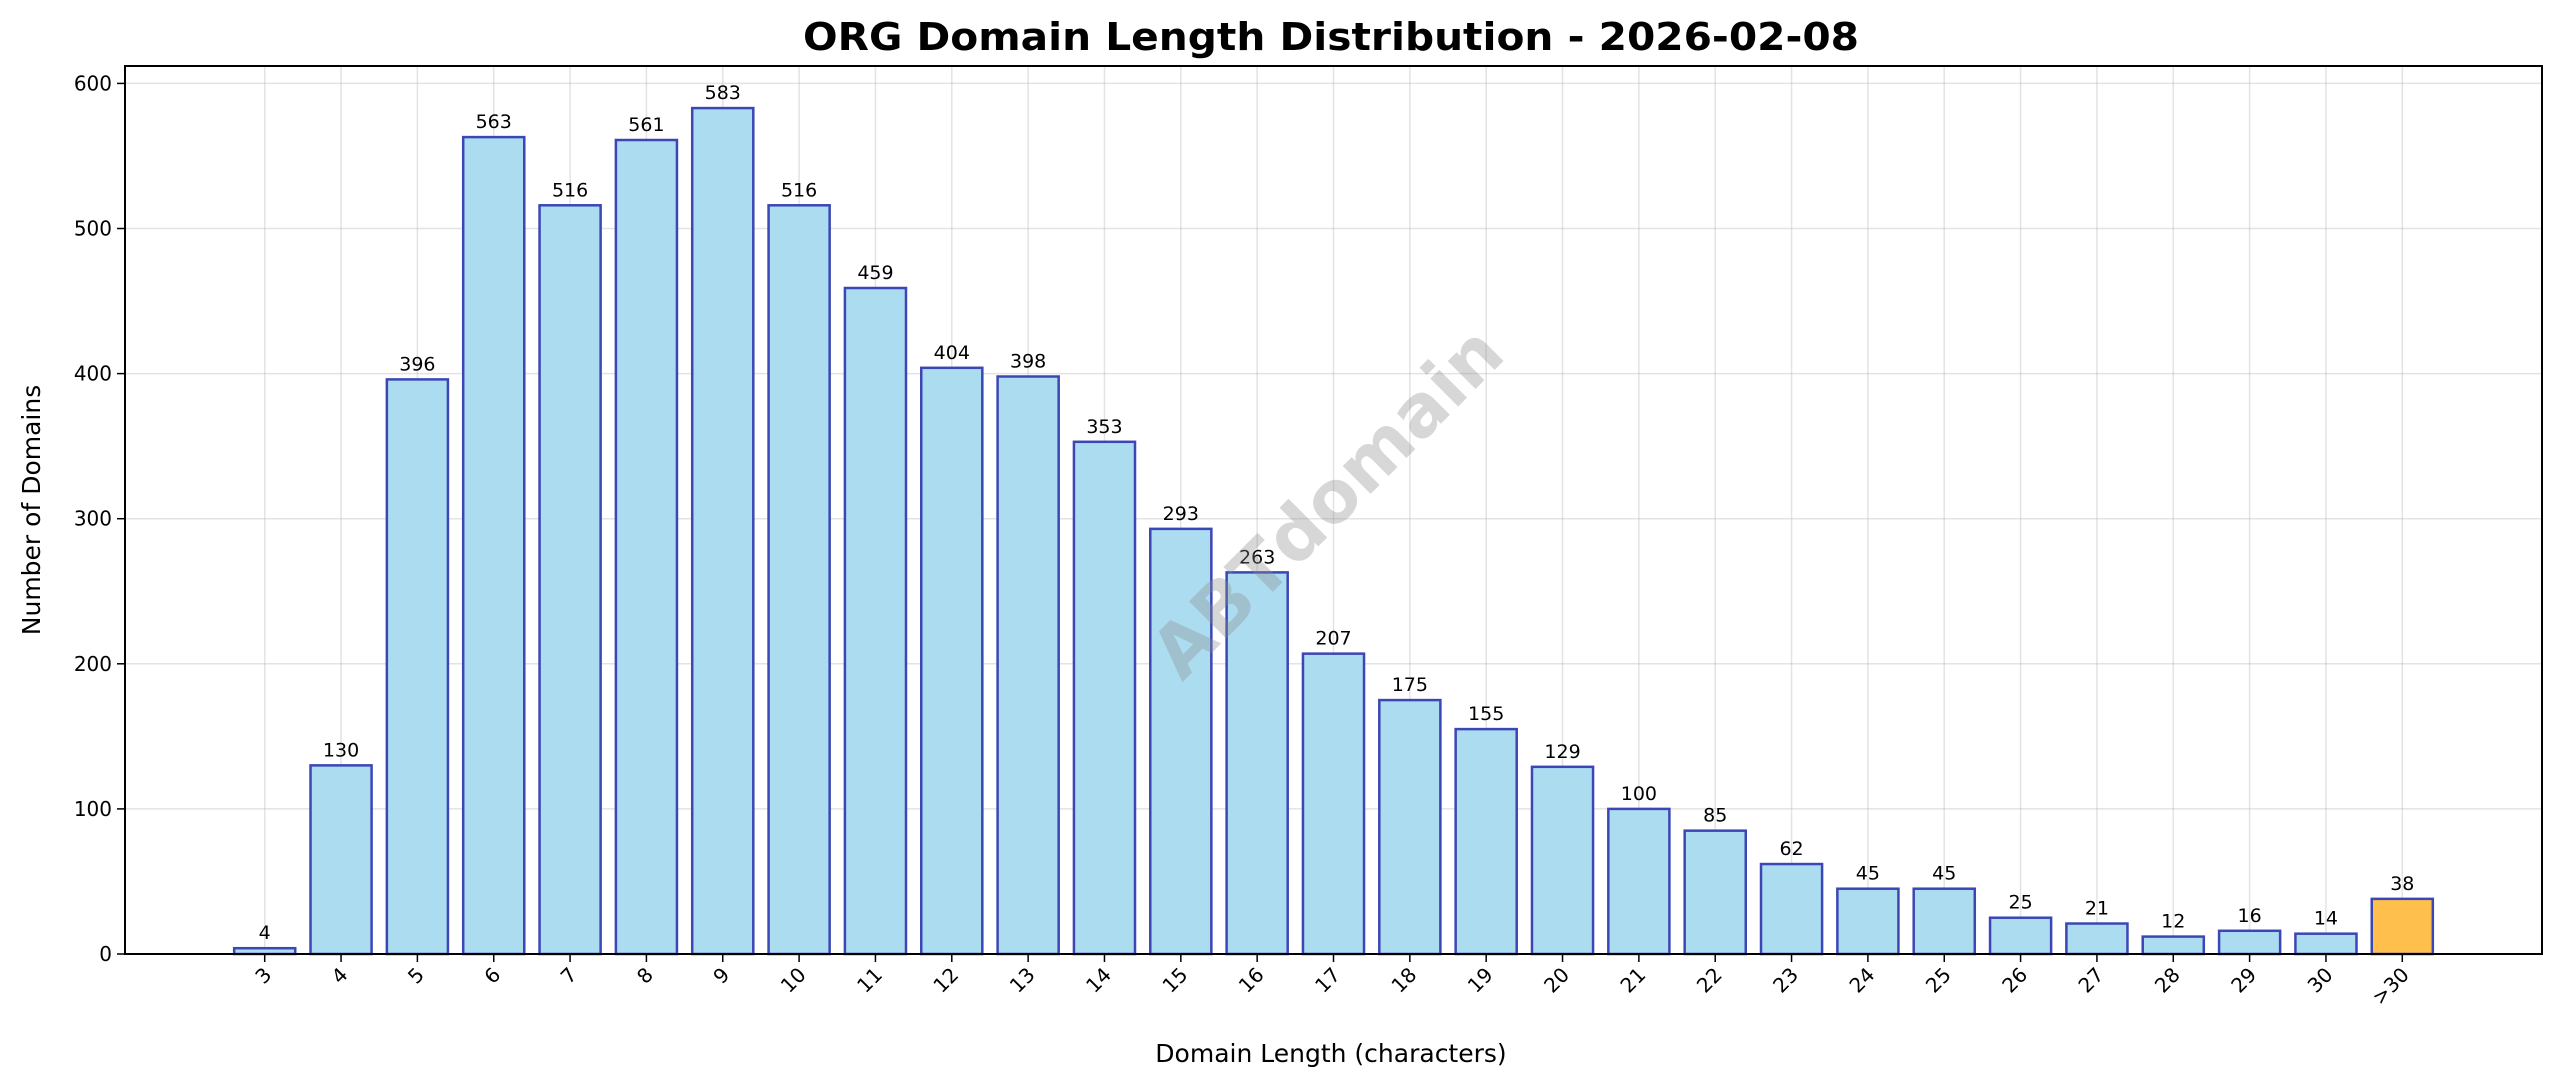 Image resolution: width=2560 pixels, height=1087 pixels. I want to click on x-tick-label: 17, so click(1327, 980).